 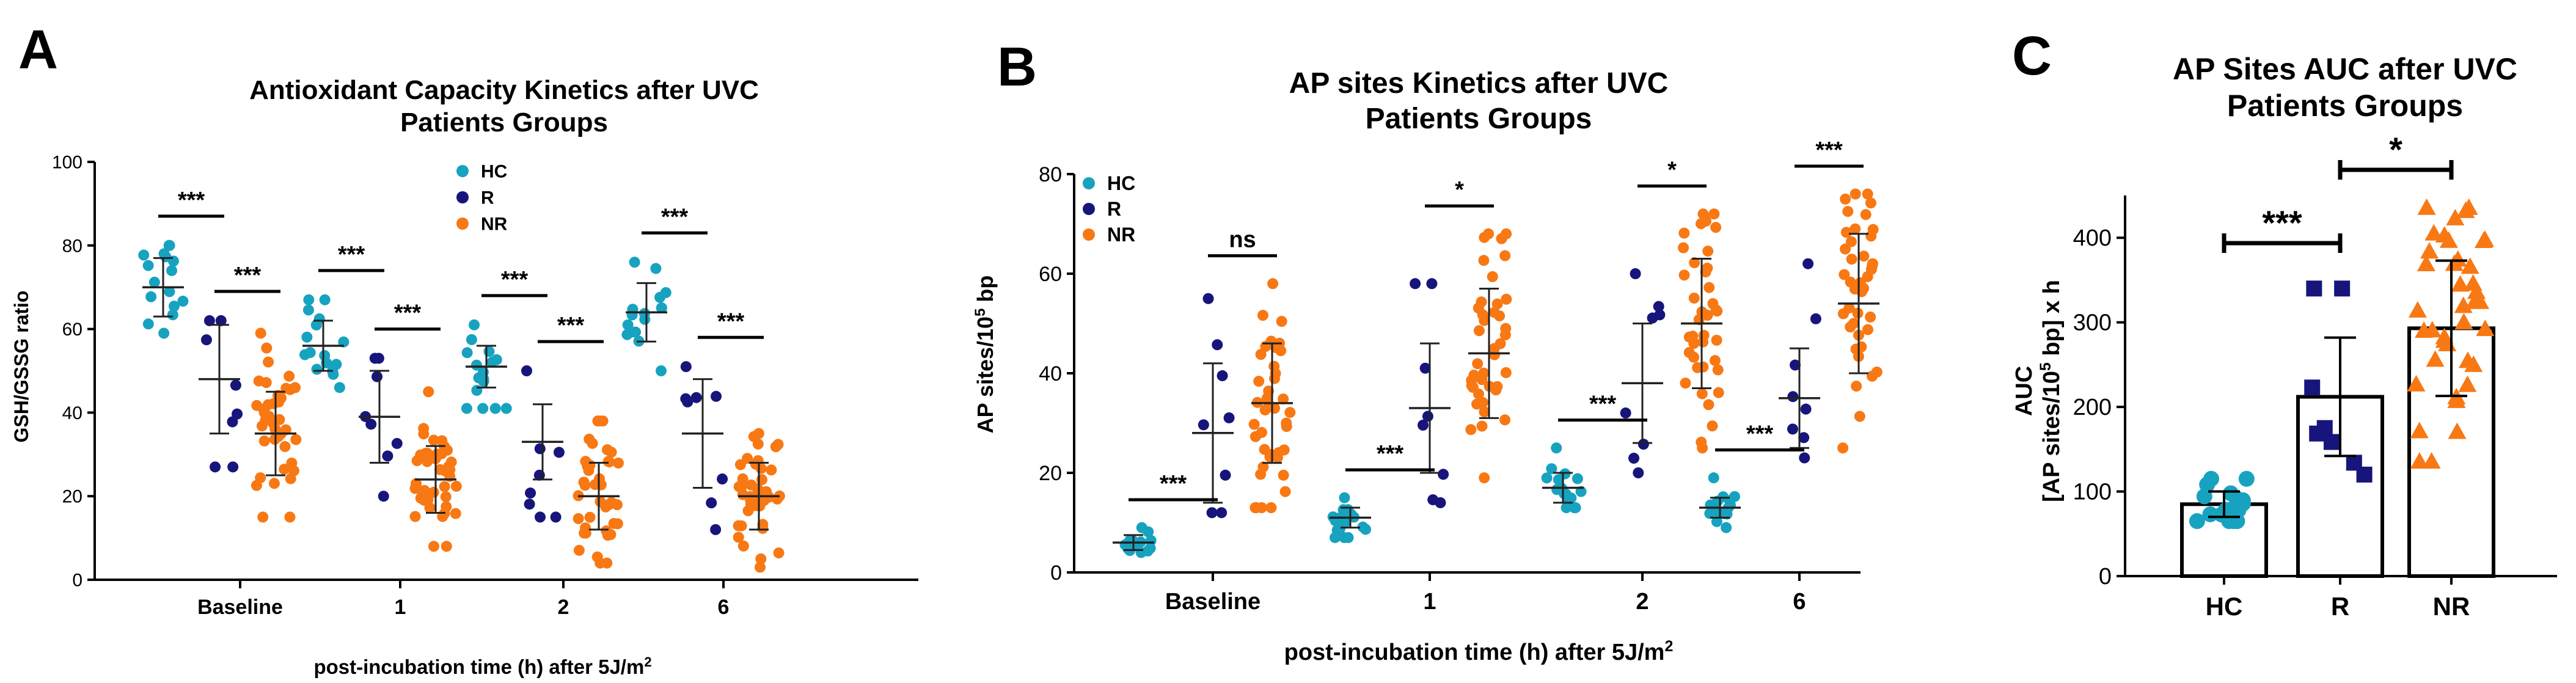 I want to click on panel-c-significance-label: *, so click(x=2395, y=149).